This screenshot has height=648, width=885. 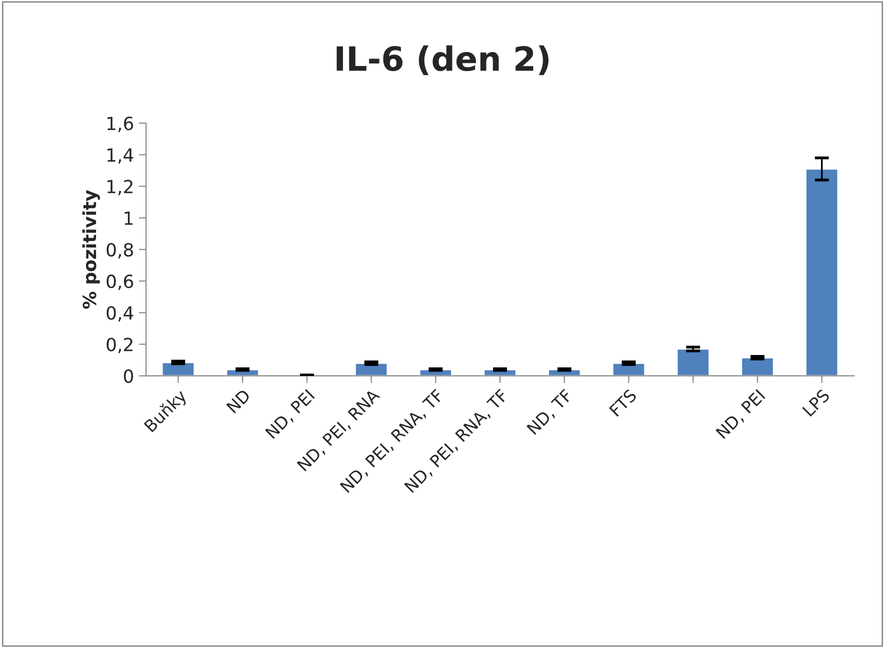 I want to click on x-tick-label: LPS, so click(x=816, y=402).